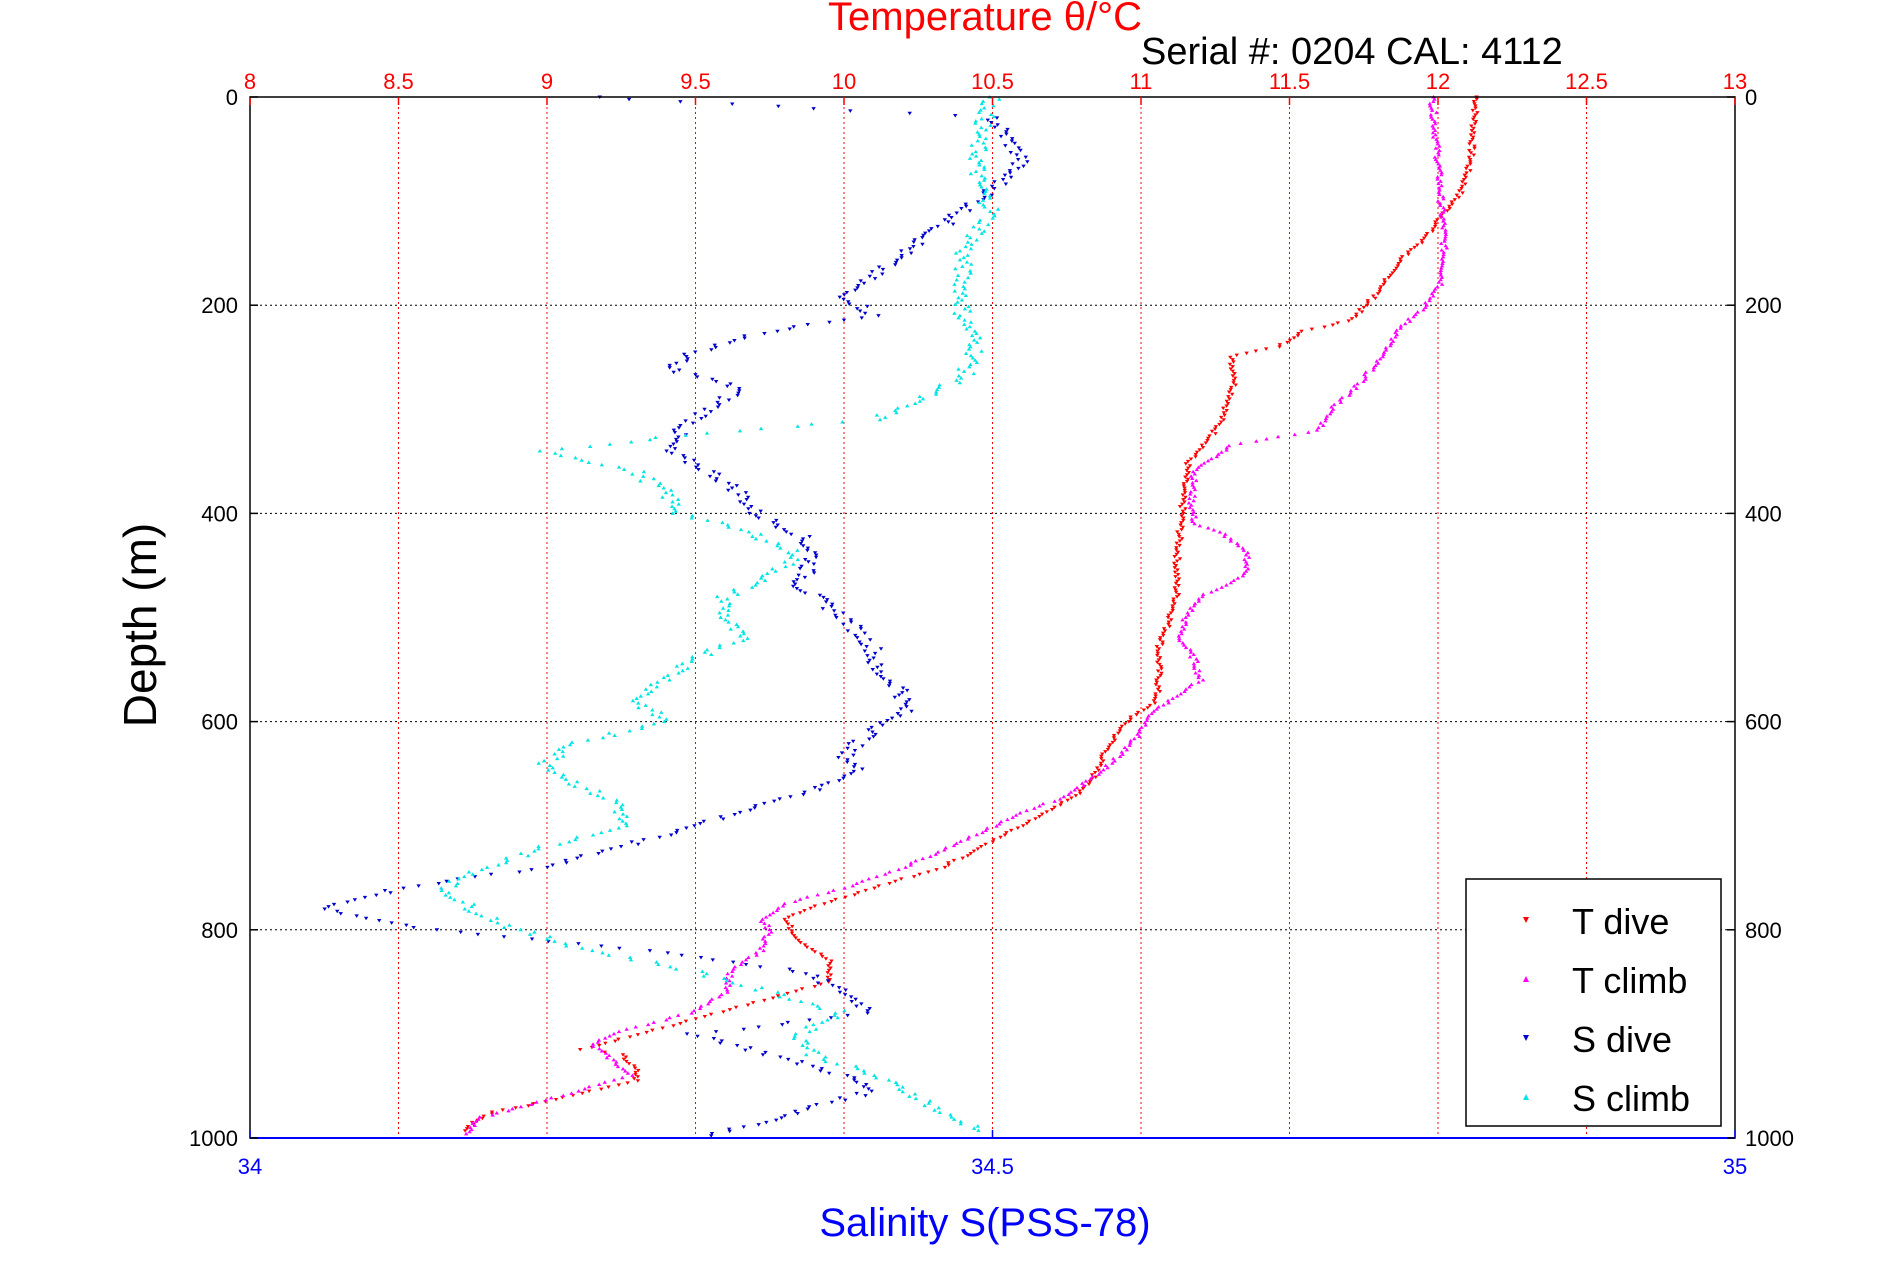  What do you see at coordinates (844, 81) in the screenshot?
I see `temperature-tick-label: 10` at bounding box center [844, 81].